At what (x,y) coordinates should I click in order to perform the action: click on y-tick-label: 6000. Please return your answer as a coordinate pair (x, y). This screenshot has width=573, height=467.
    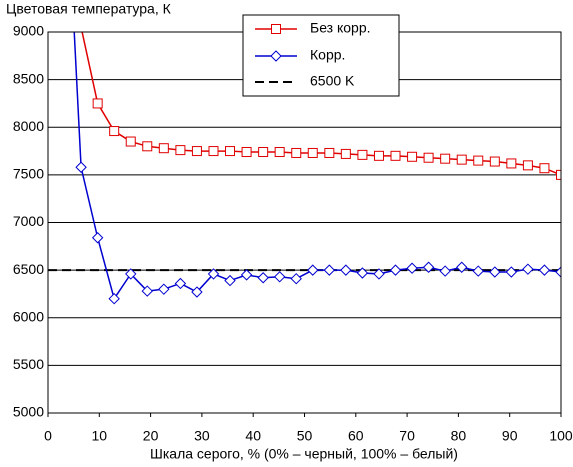
    Looking at the image, I should click on (28, 316).